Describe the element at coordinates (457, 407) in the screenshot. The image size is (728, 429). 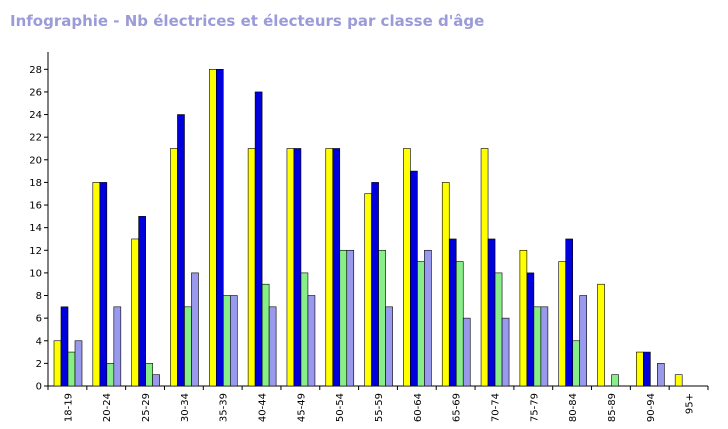
I see `x-tick-label: 65-69` at that location.